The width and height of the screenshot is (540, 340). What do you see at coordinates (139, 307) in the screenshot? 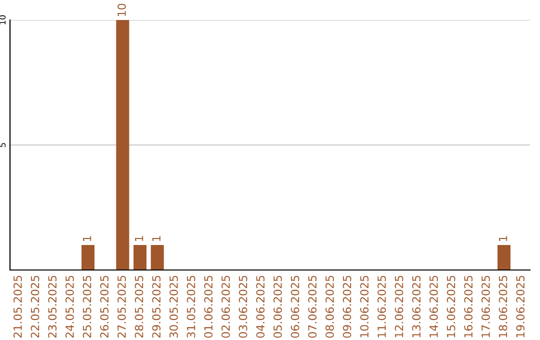
I see `x-tick-label: 28.05.2025` at bounding box center [139, 307].